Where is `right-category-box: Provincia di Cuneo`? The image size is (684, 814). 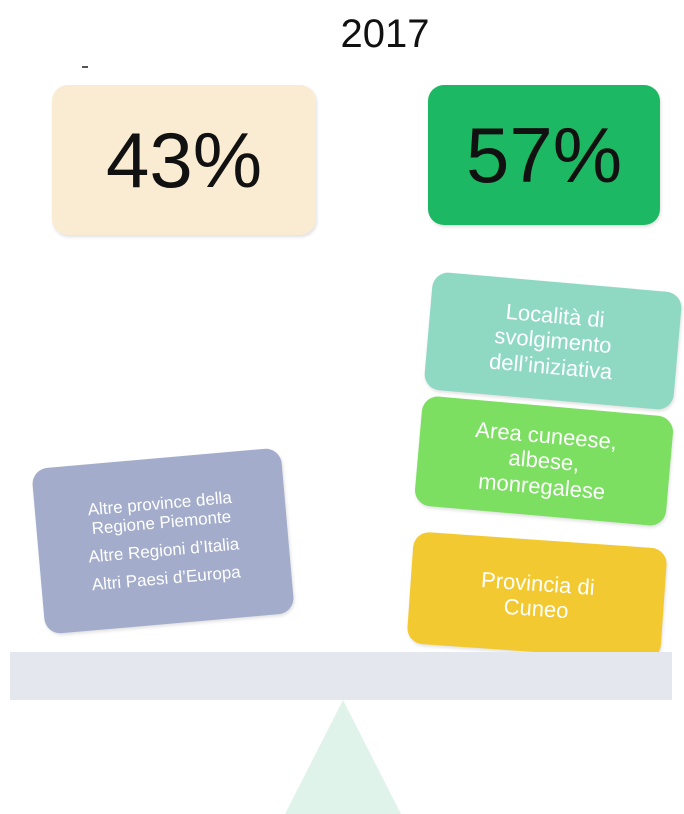
right-category-box: Provincia di Cuneo is located at coordinates (537, 596).